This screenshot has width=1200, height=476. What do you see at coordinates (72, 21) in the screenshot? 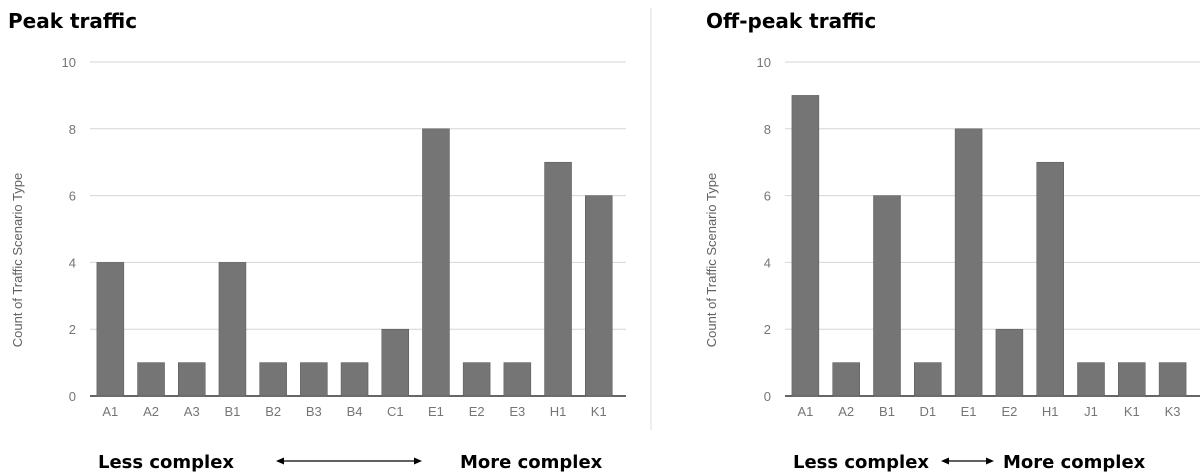
I see `chart-title-peak: Peak traffic` at bounding box center [72, 21].